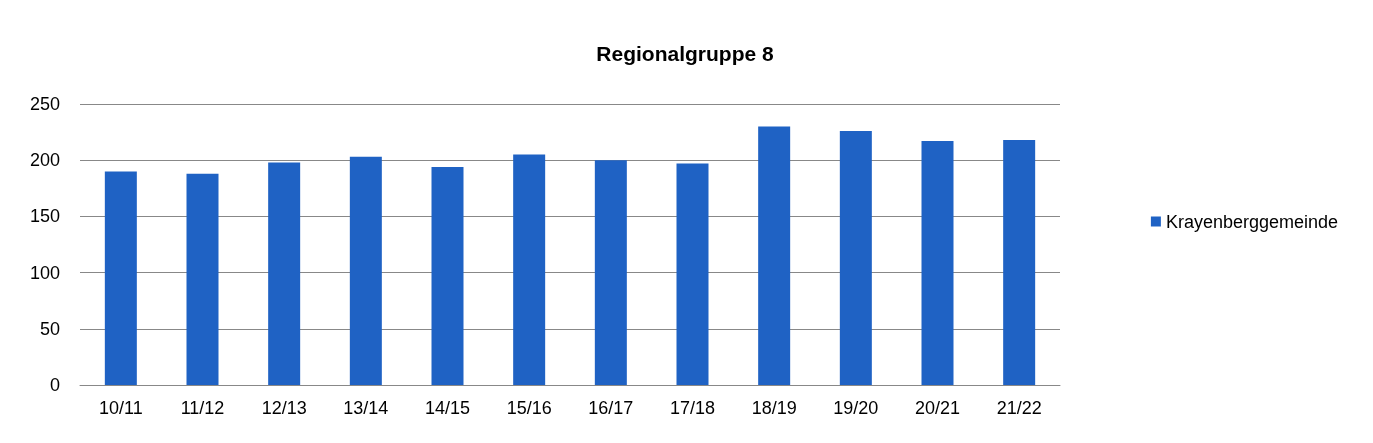 Image resolution: width=1373 pixels, height=443 pixels. I want to click on x-tick-label: 18/19, so click(774, 408).